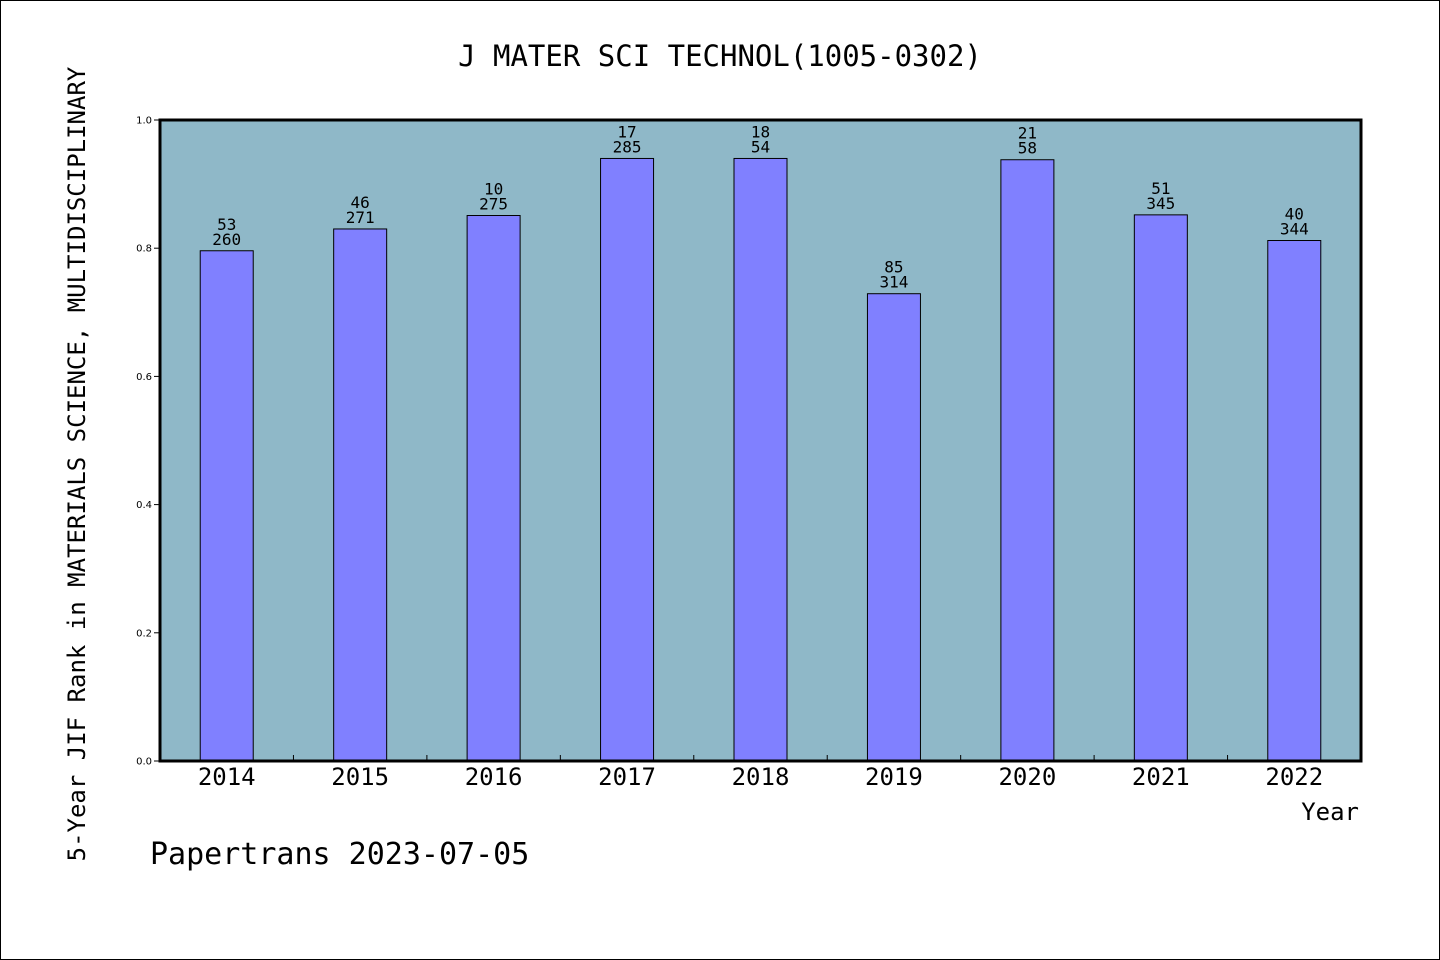 The height and width of the screenshot is (960, 1440). I want to click on bar-total-label: 275, so click(493, 204).